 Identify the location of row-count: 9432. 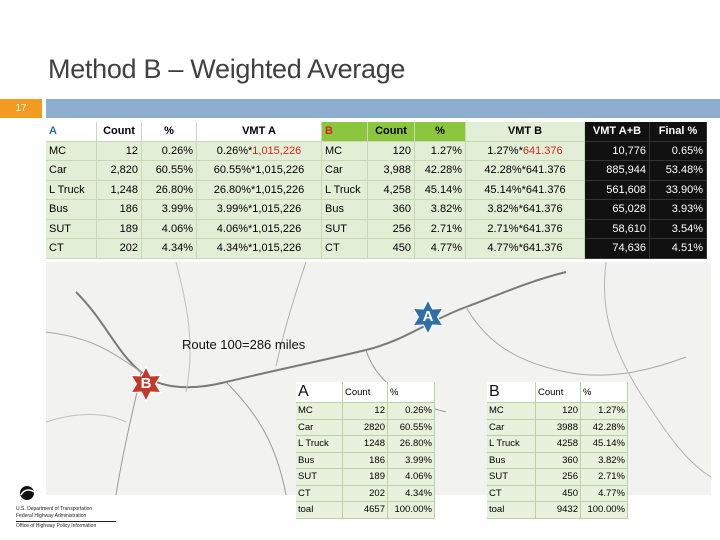
(558, 510).